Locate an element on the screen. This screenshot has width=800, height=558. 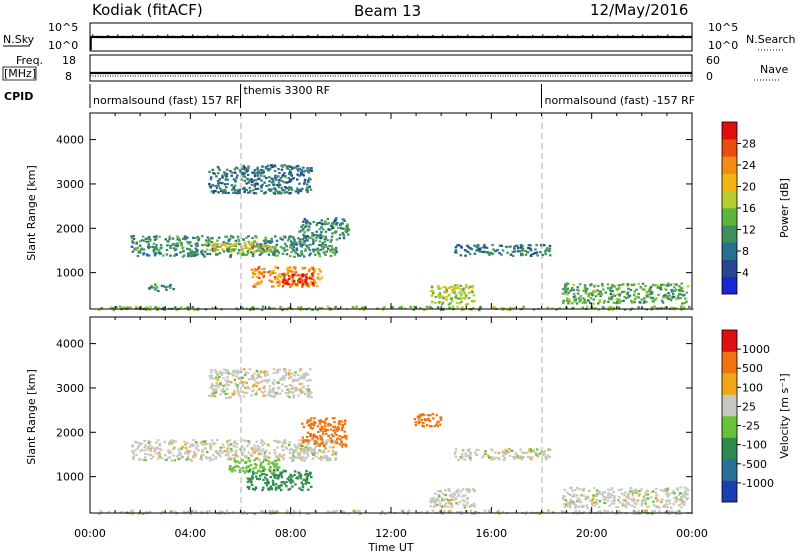
velocity-colorbar-step is located at coordinates (729, 448).